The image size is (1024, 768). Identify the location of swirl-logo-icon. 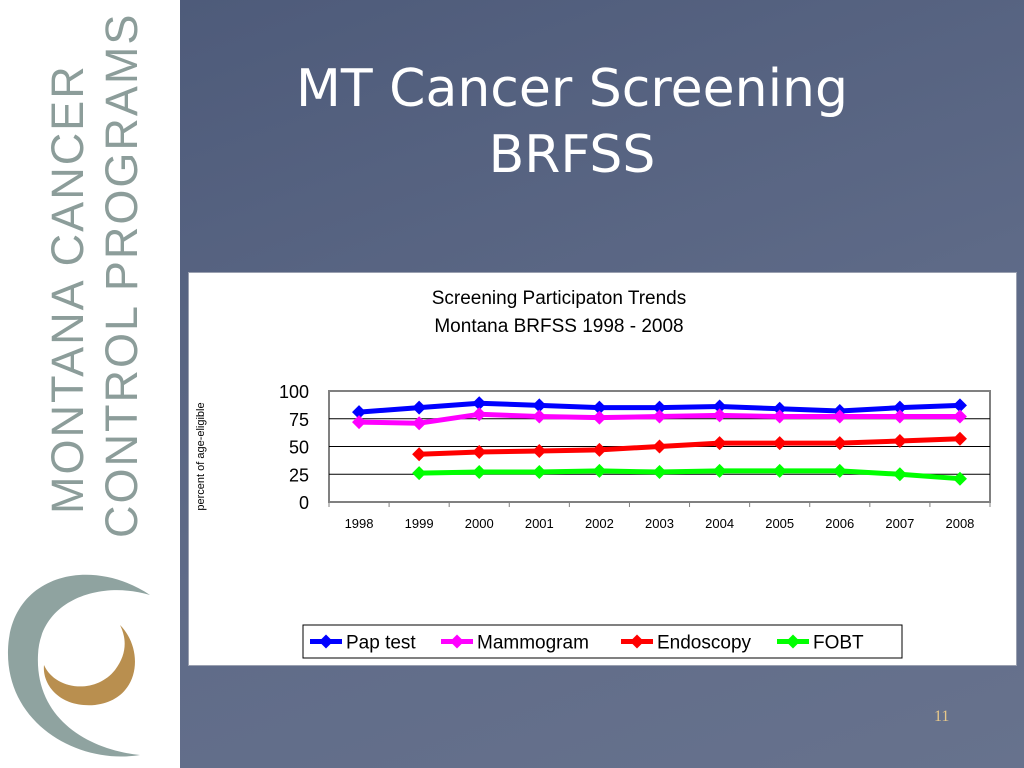
(79, 665).